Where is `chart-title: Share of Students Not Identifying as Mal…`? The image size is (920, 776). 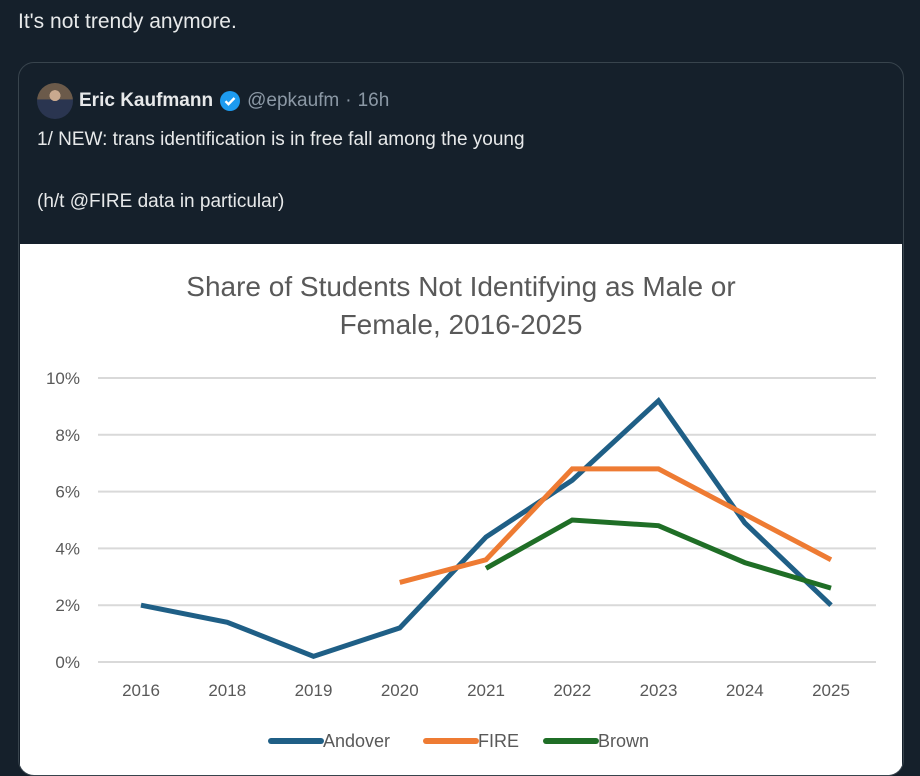 chart-title: Share of Students Not Identifying as Mal… is located at coordinates (460, 286).